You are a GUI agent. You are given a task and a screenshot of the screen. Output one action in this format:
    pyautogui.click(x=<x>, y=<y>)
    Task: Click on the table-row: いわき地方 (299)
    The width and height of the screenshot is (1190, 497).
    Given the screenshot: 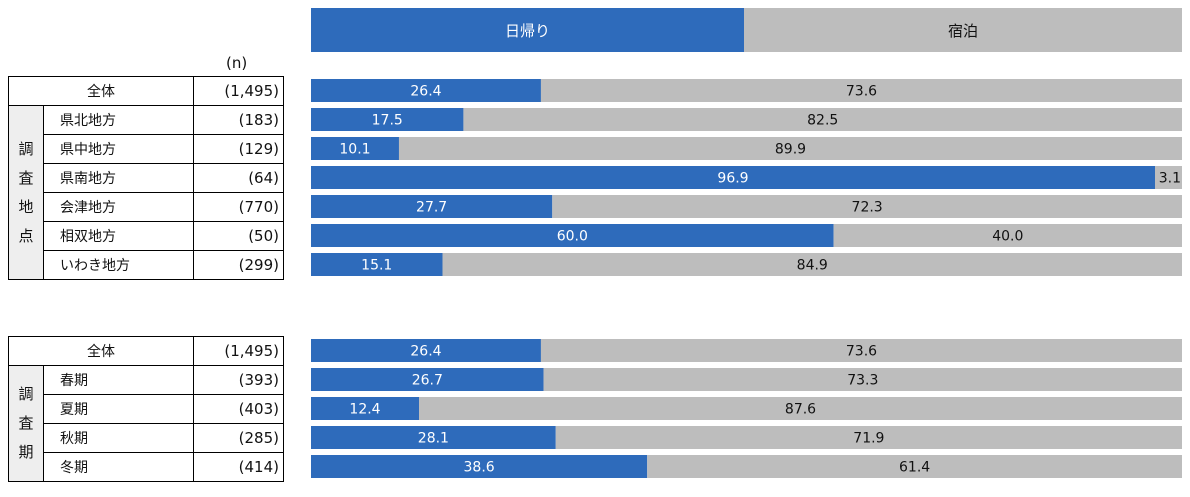 What is the action you would take?
    pyautogui.click(x=146, y=265)
    